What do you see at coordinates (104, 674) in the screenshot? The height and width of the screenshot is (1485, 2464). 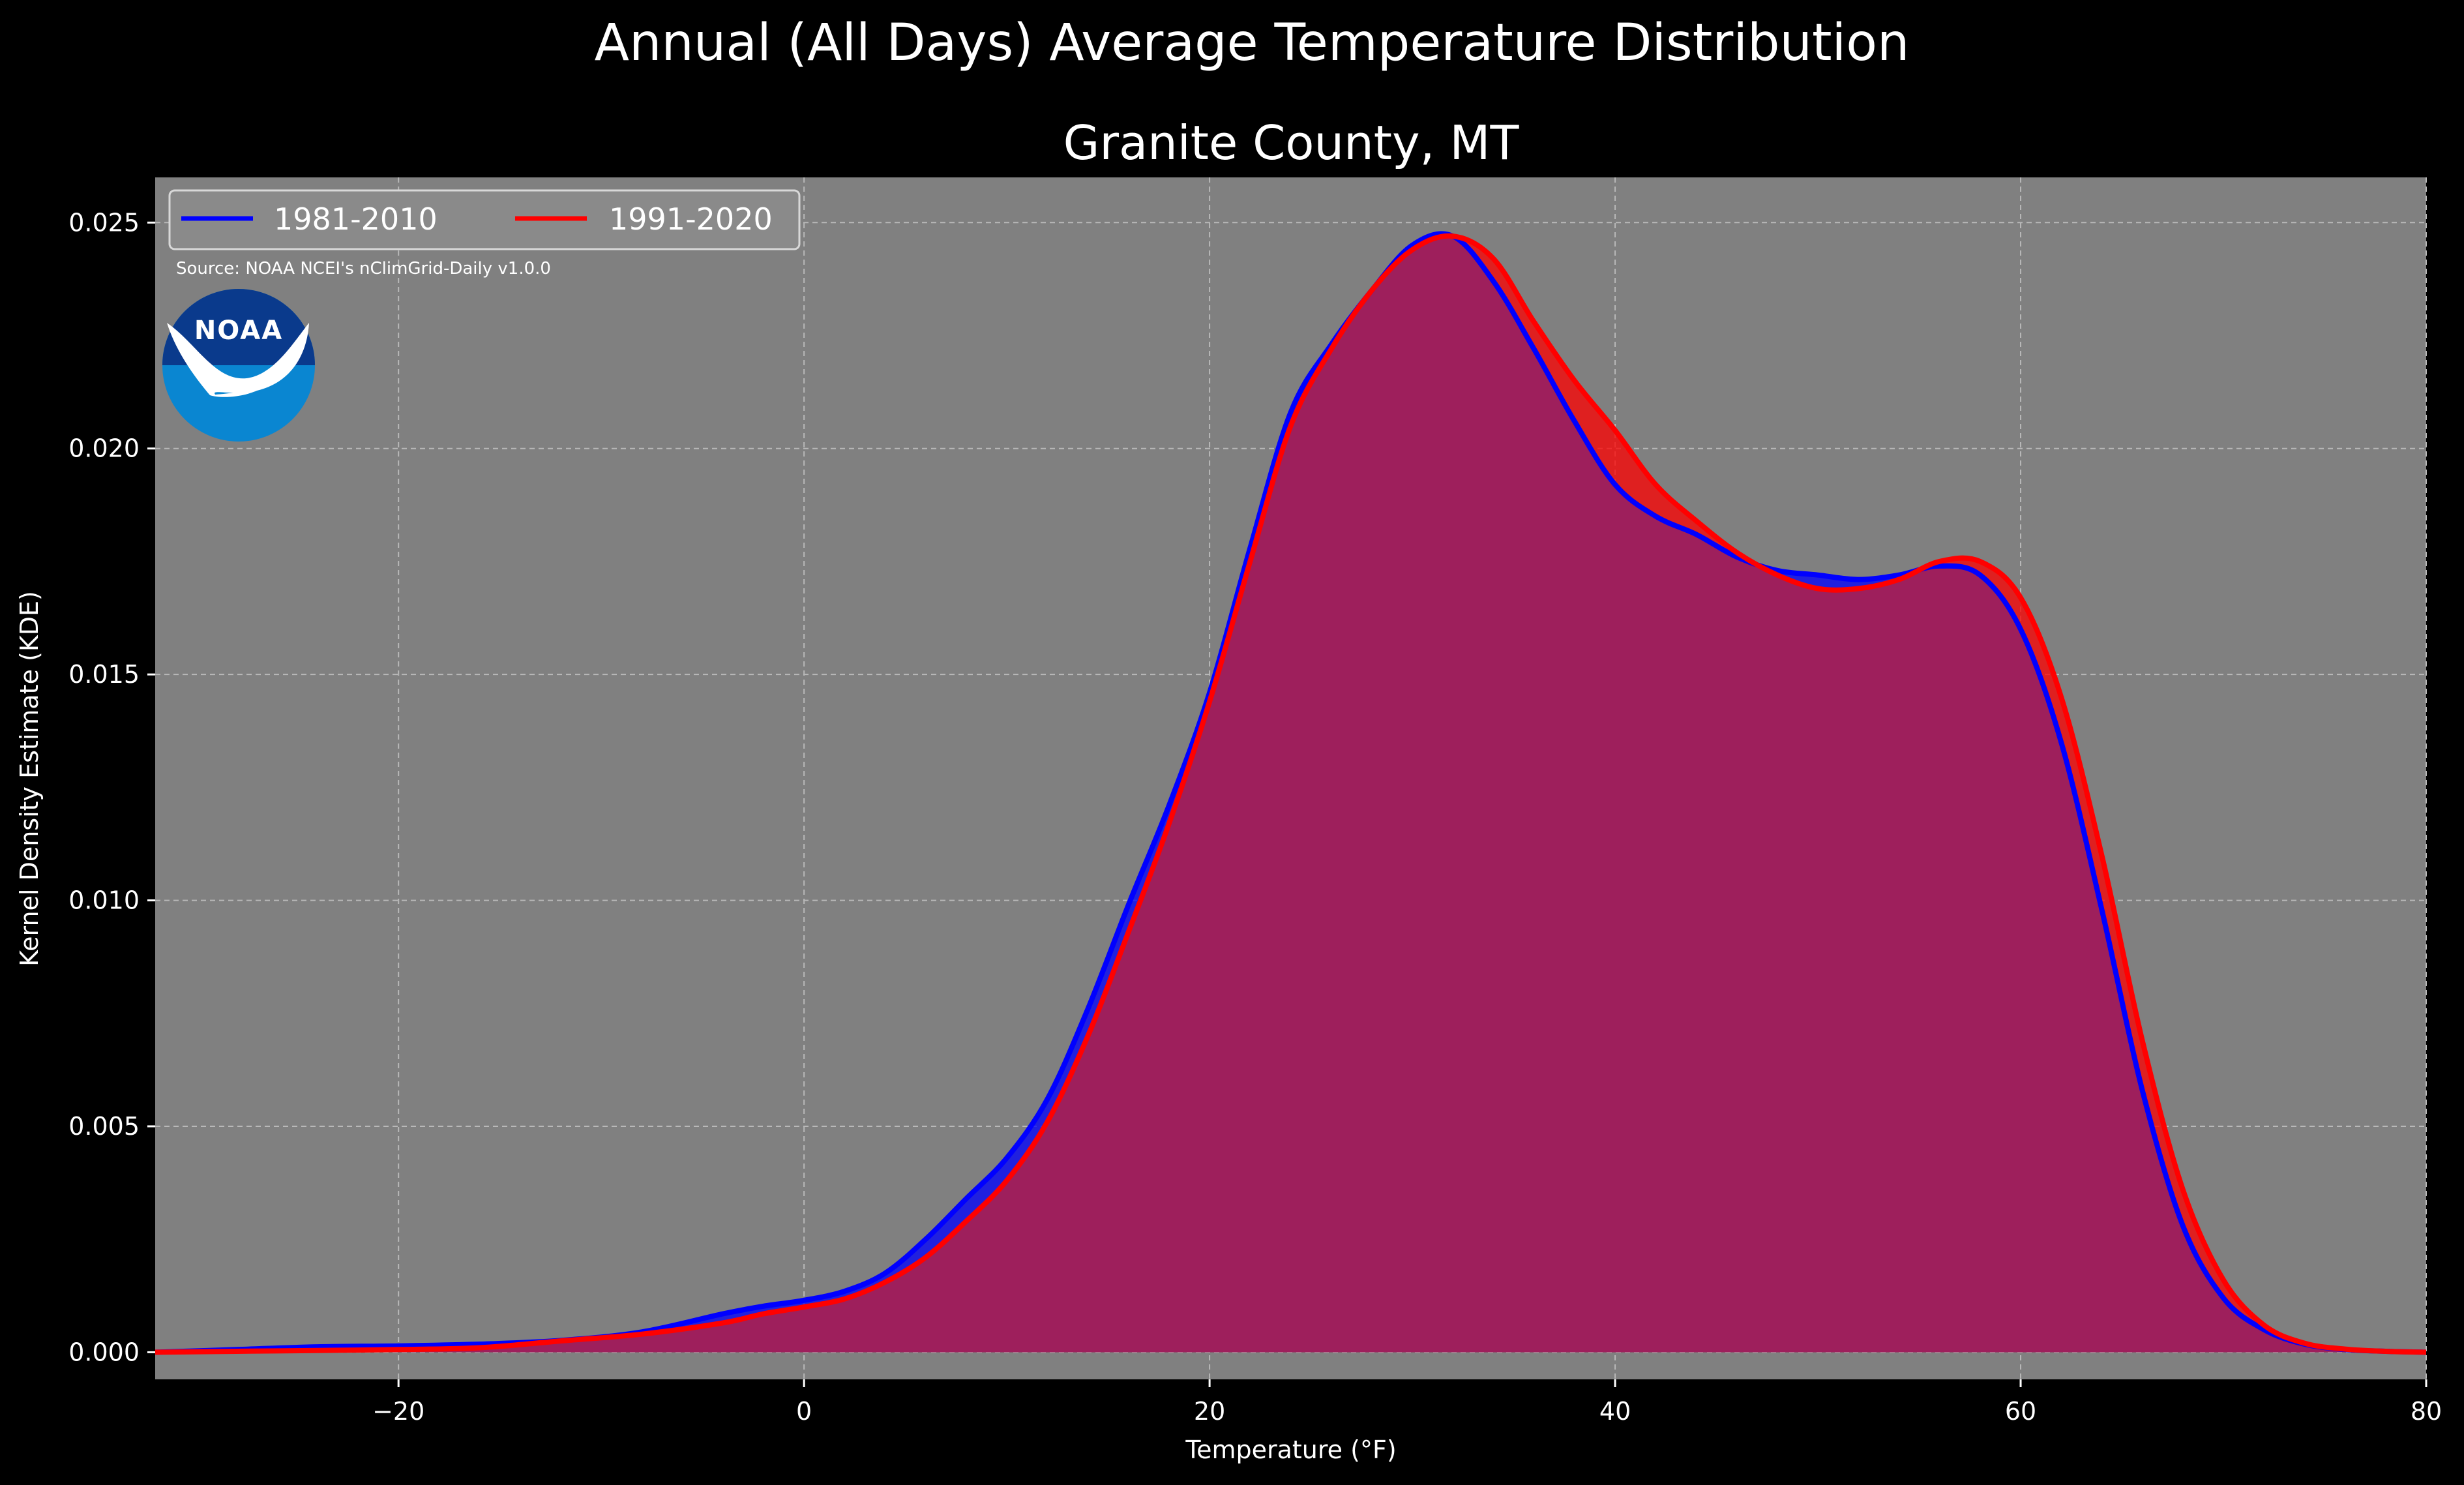 I see `y-tick-label: 0.015` at bounding box center [104, 674].